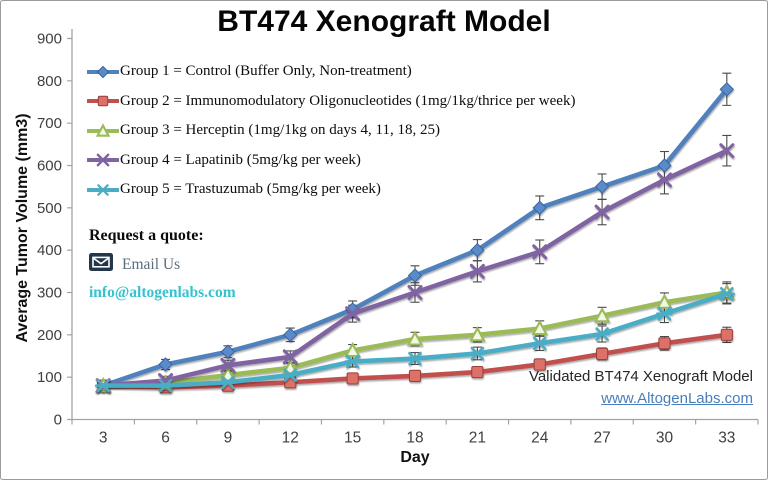  Describe the element at coordinates (290, 438) in the screenshot. I see `x-tick-label: 12` at that location.